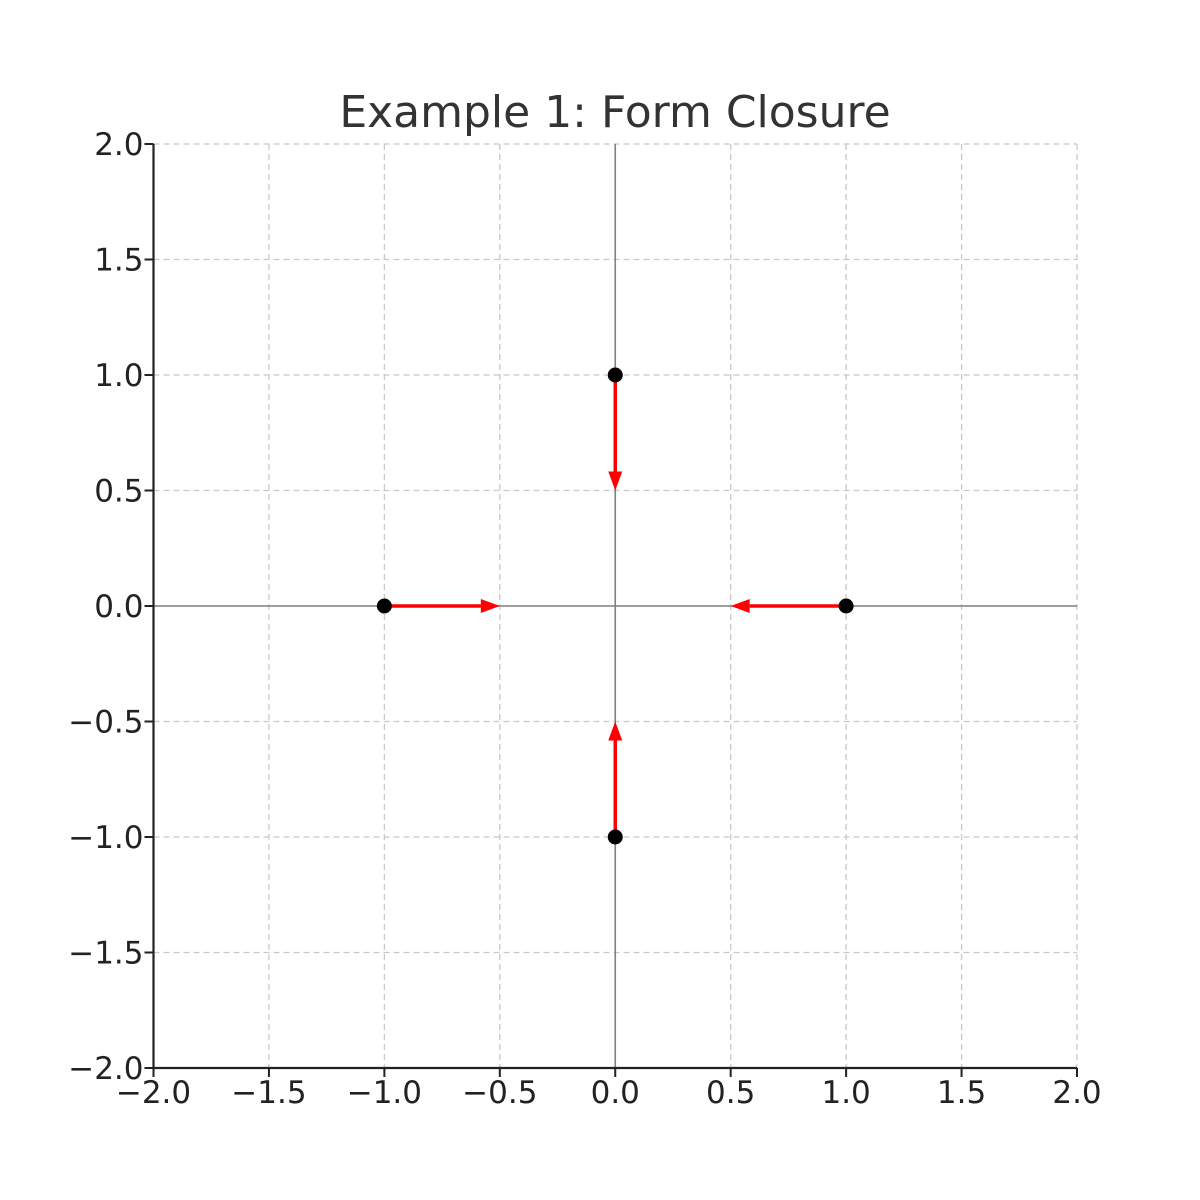 This screenshot has width=1200, height=1200. What do you see at coordinates (118, 376) in the screenshot?
I see `y-tick-label: 1.0` at bounding box center [118, 376].